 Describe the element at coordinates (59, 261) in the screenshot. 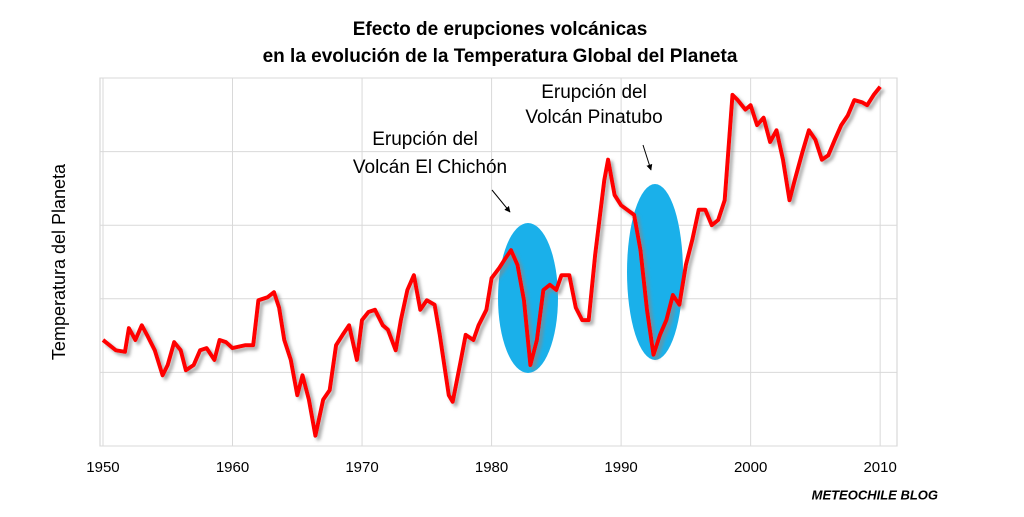

I see `y-axis-label: Temperatura del Planeta` at that location.